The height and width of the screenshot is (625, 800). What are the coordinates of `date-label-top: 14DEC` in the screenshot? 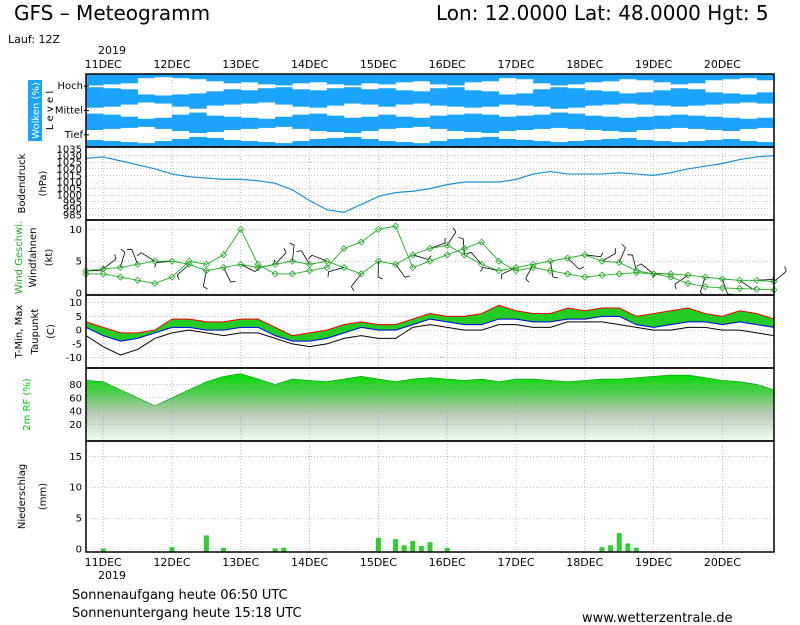 It's located at (309, 64).